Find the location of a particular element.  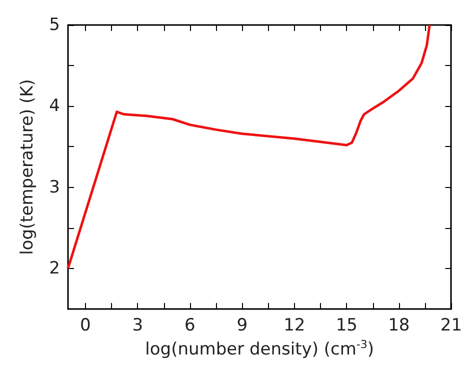

x-tick-label: 21 is located at coordinates (451, 326).